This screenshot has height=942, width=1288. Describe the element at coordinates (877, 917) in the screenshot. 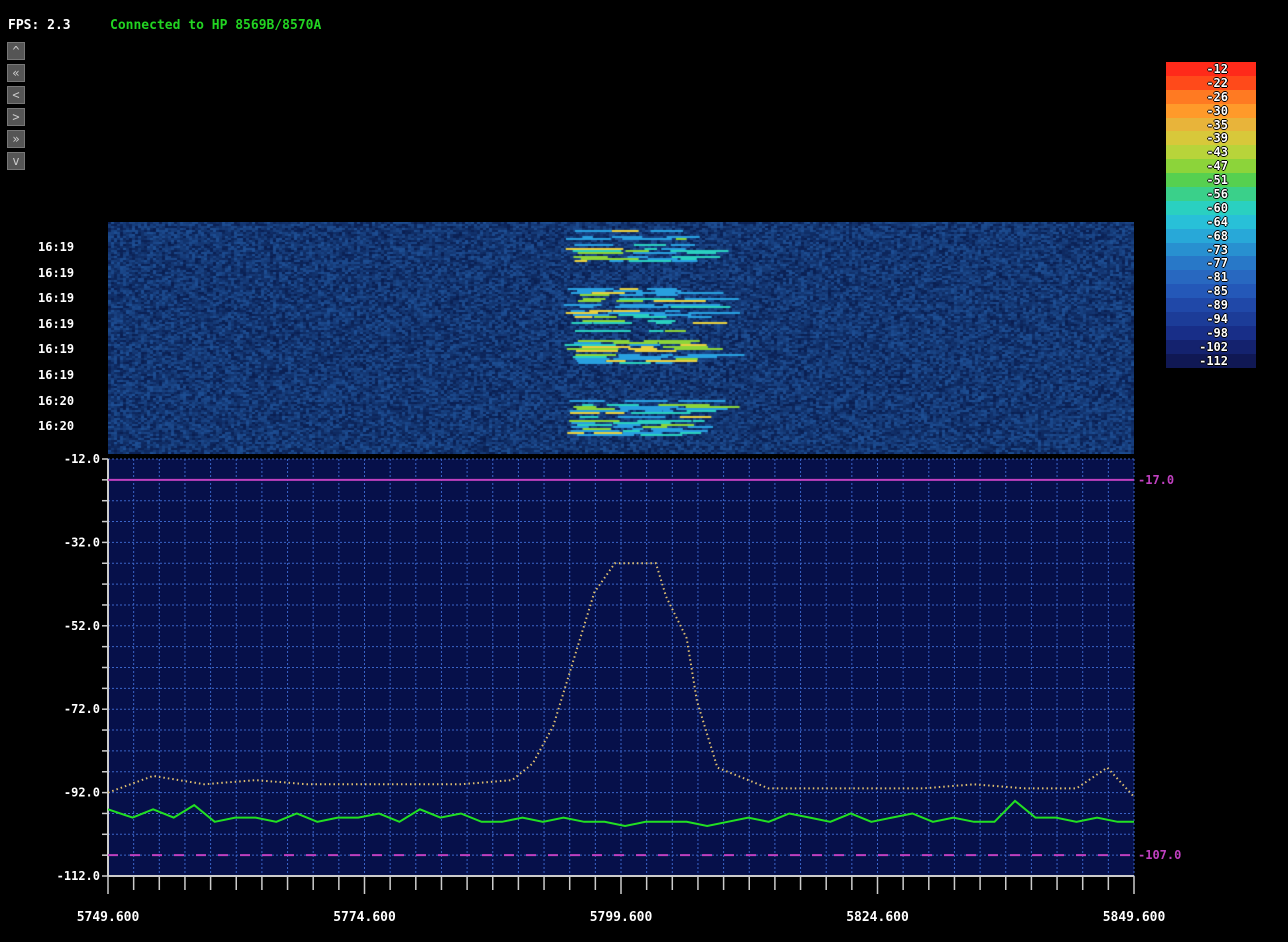

I see `x-tick-label: 5824.600` at that location.